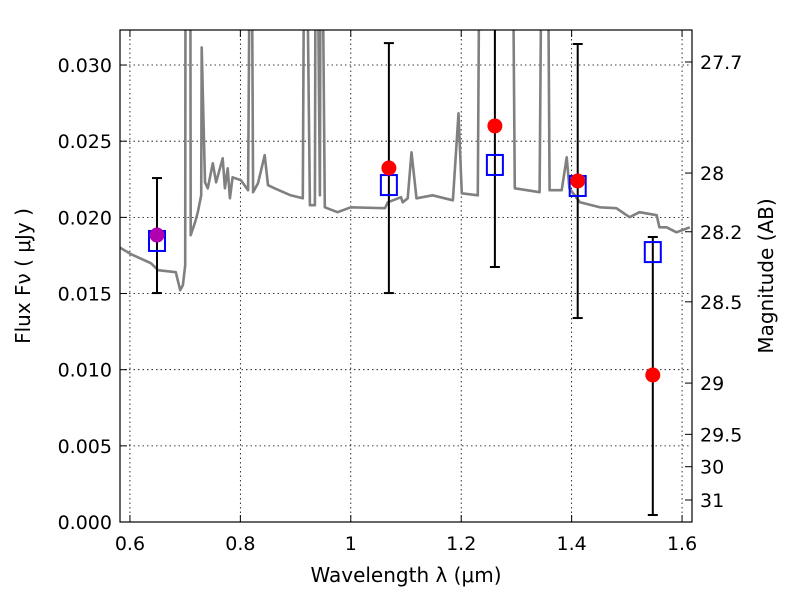 The width and height of the screenshot is (800, 600). Describe the element at coordinates (461, 544) in the screenshot. I see `x-tick-label: 1.2` at that location.